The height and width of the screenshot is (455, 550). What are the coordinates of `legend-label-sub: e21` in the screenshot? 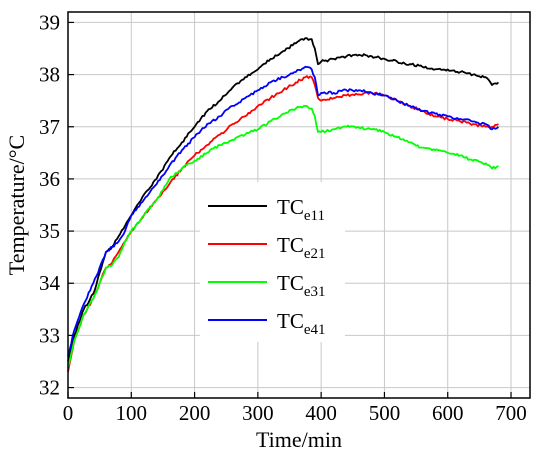 It's located at (315, 254).